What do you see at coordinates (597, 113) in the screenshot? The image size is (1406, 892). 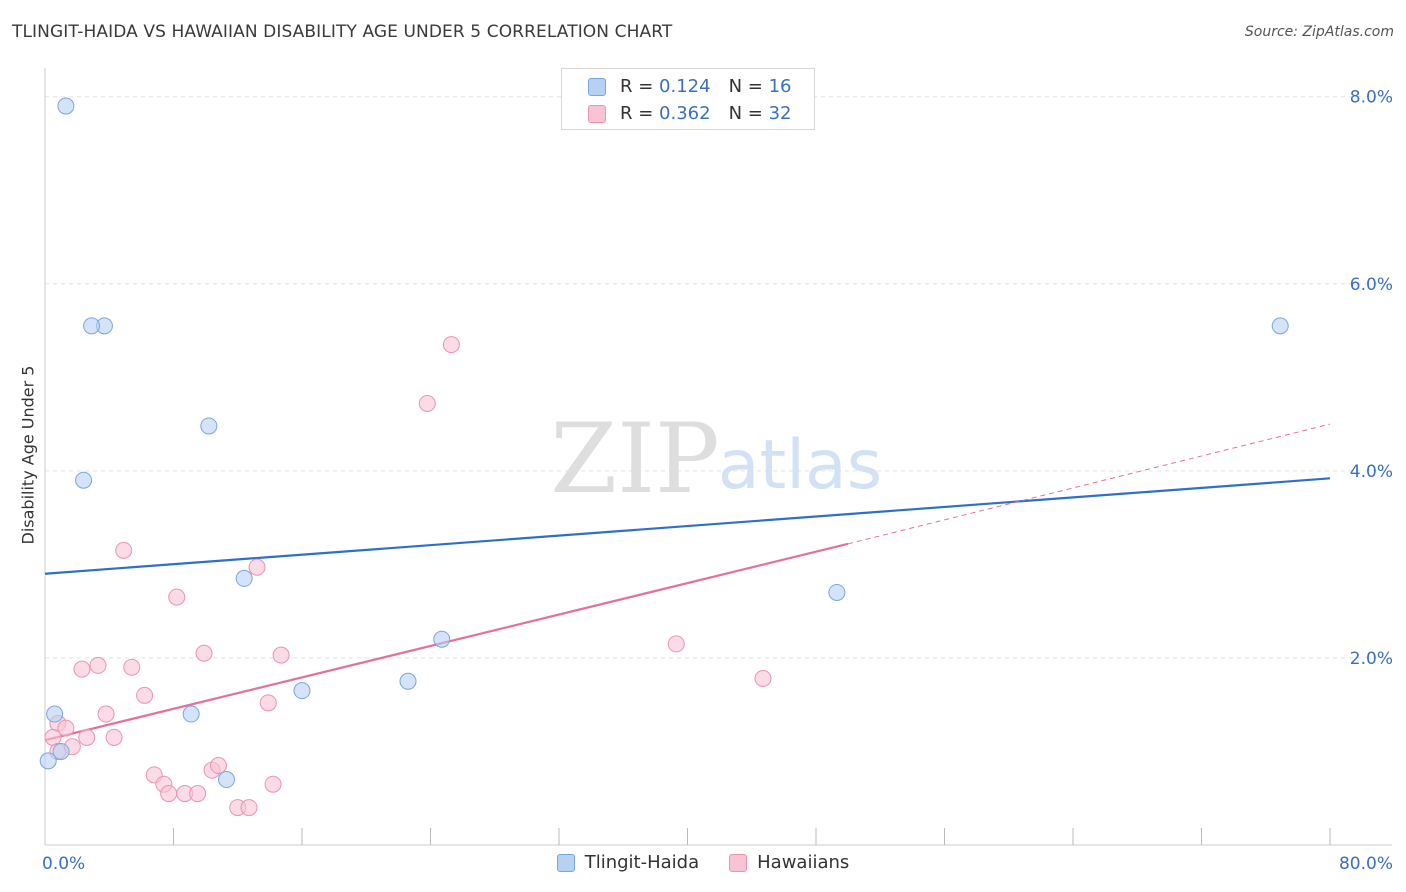 I see `swatch-hawaiians` at bounding box center [597, 113].